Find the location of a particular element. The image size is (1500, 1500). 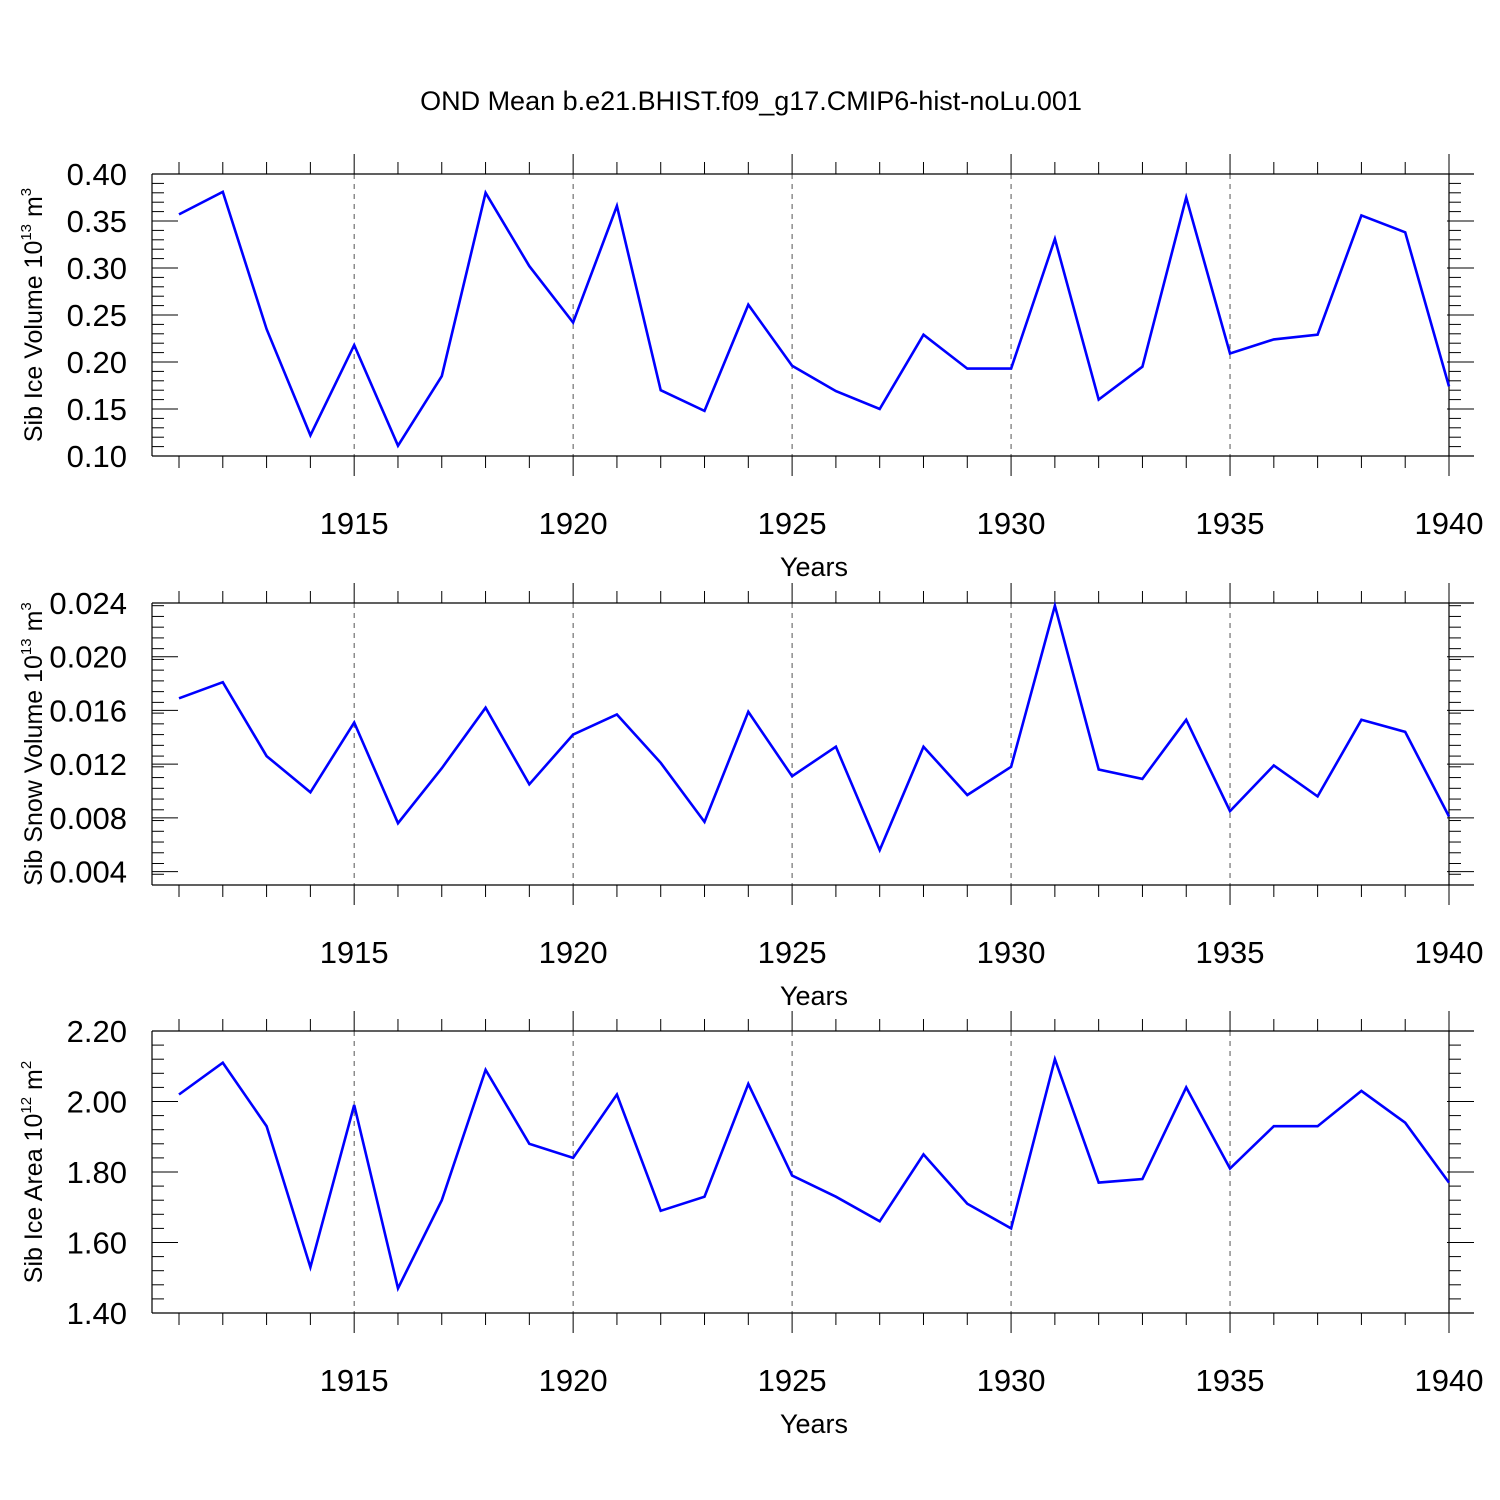

y-tick-label: 1.40 is located at coordinates (97, 1313).